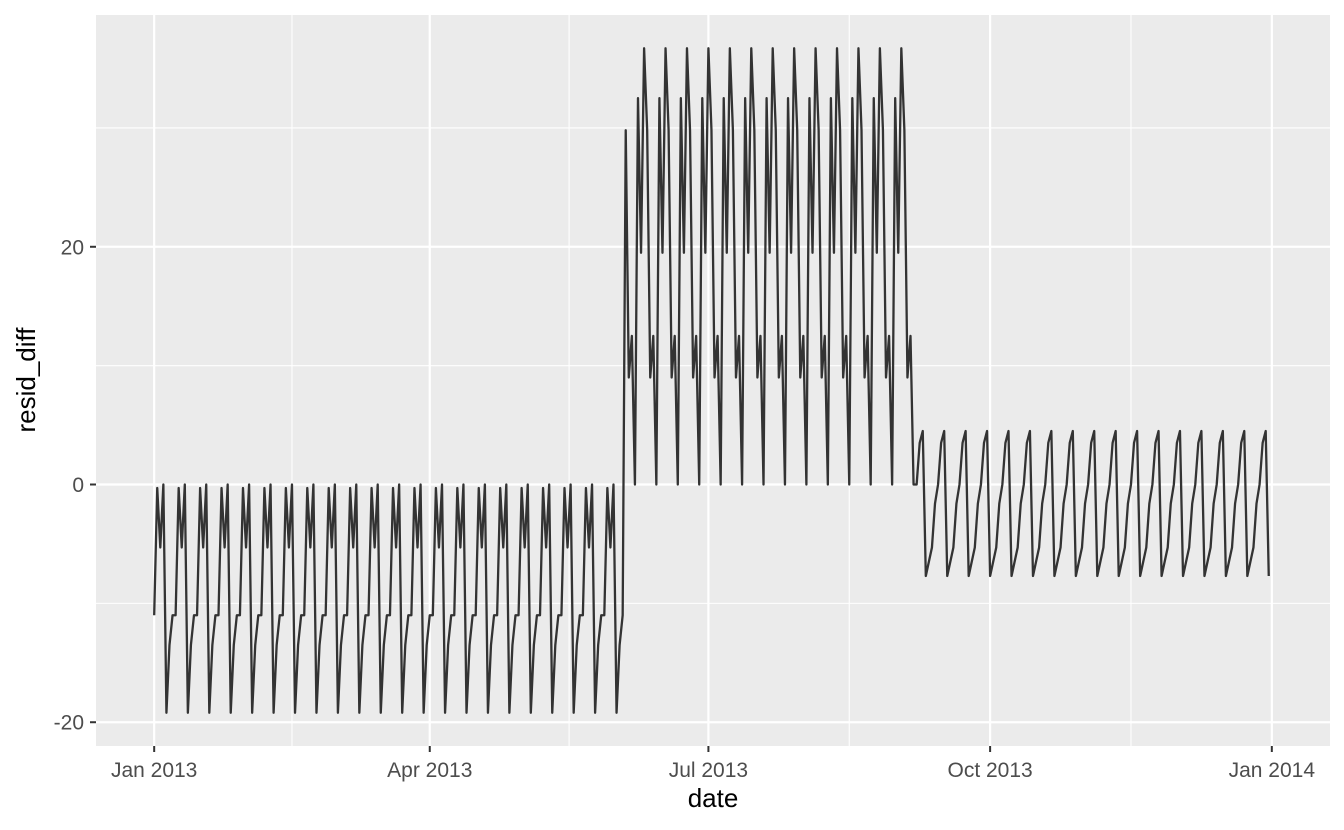 This screenshot has width=1344, height=830. I want to click on x-axis: Jan 2013 Apr 2013 Jul 2013 Oct 2013 Jan 2014, so click(713, 764).